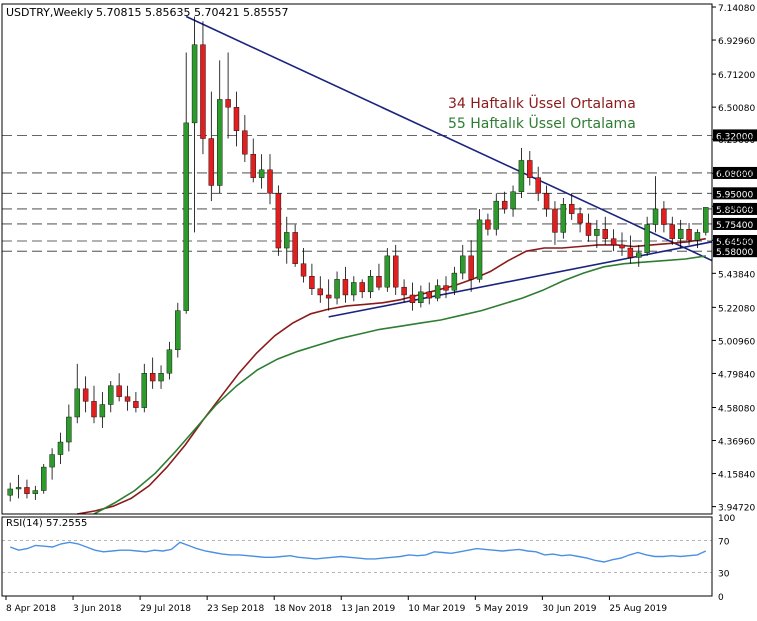 The height and width of the screenshot is (621, 757). I want to click on x-tick-label: 18 Nov 2018, so click(303, 609).